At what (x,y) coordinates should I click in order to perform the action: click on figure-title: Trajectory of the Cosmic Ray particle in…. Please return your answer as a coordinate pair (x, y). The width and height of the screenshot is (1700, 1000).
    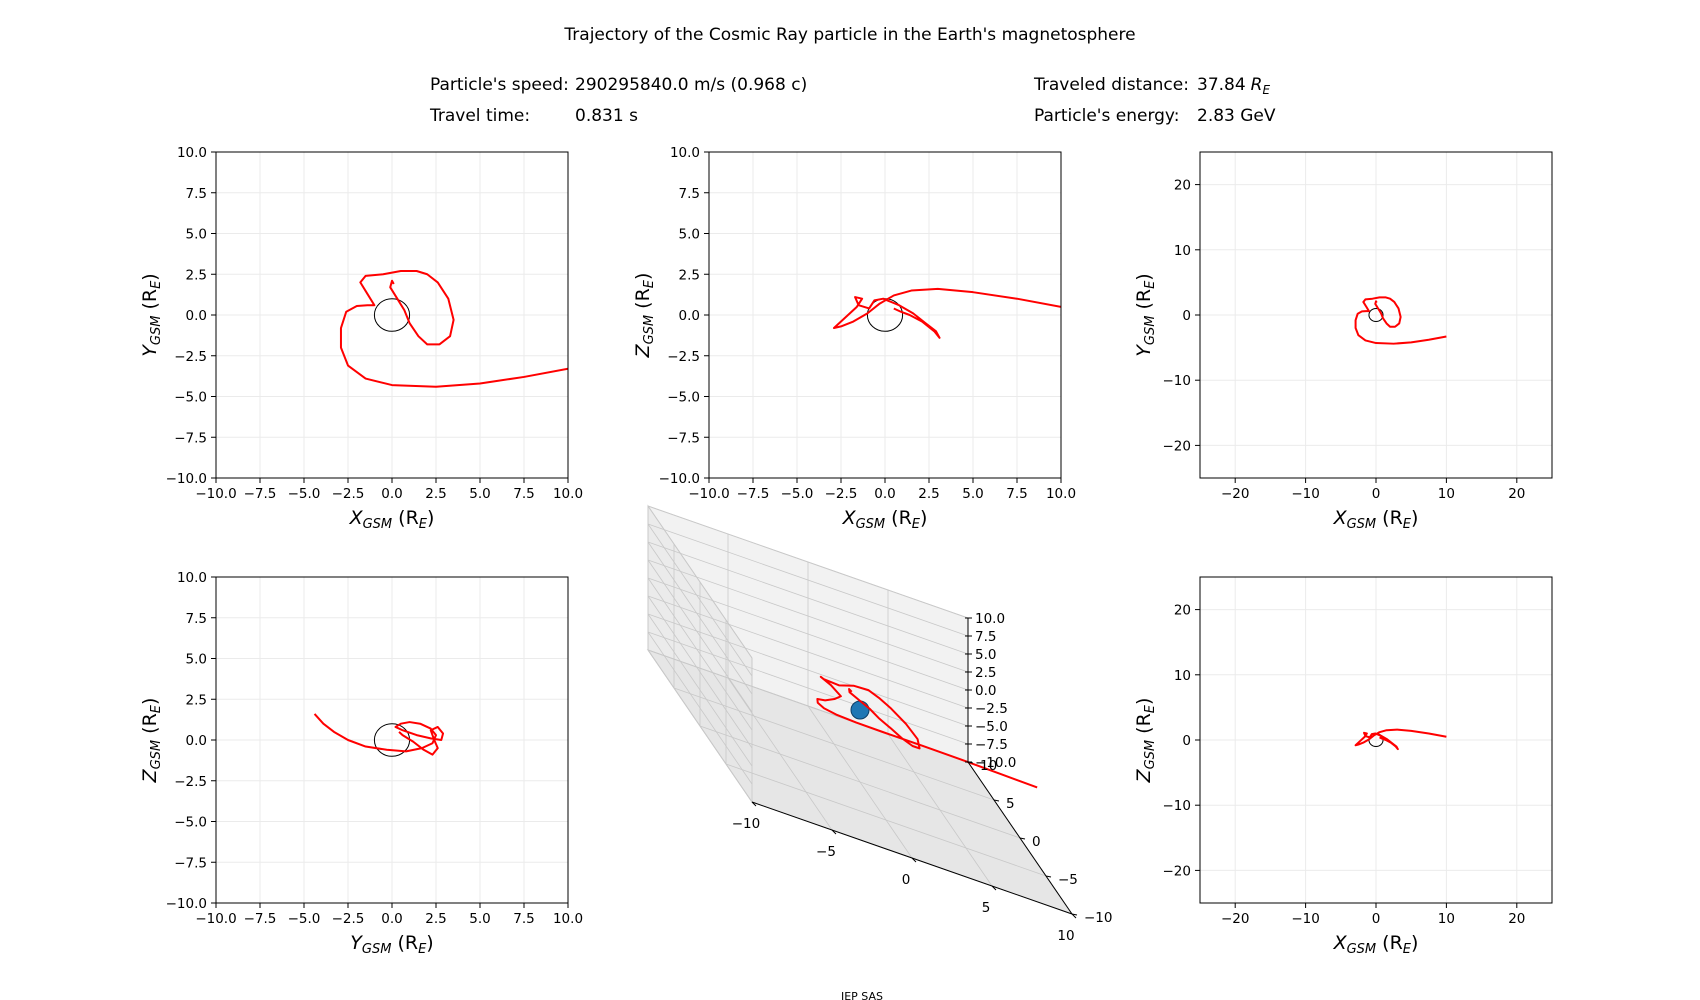
    Looking at the image, I should click on (849, 35).